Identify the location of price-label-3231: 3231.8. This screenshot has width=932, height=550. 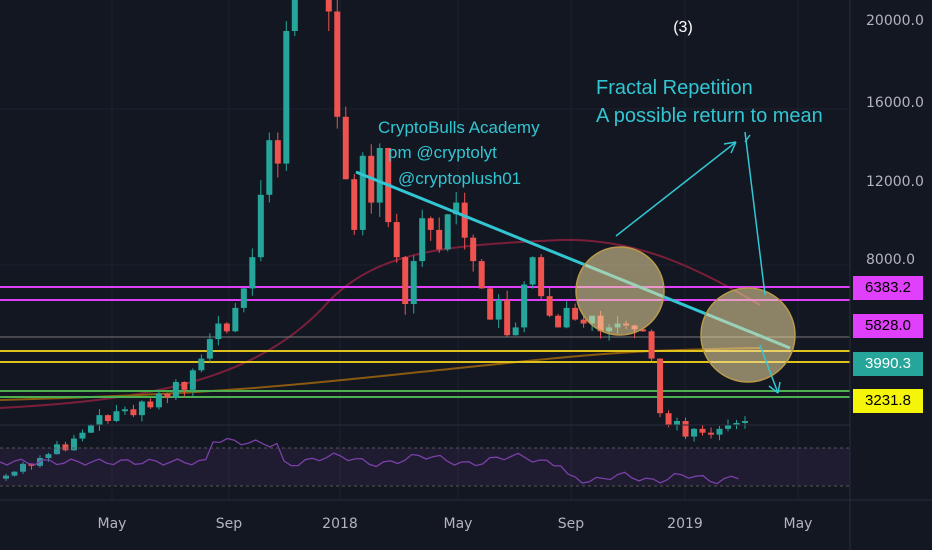
(888, 401).